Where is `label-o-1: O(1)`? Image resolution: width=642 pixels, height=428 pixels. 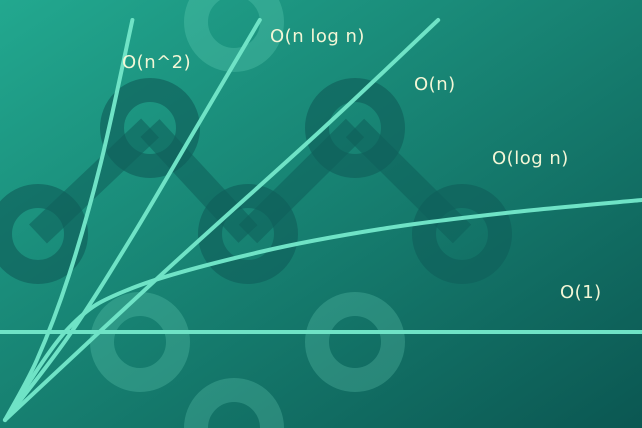 label-o-1: O(1) is located at coordinates (581, 292).